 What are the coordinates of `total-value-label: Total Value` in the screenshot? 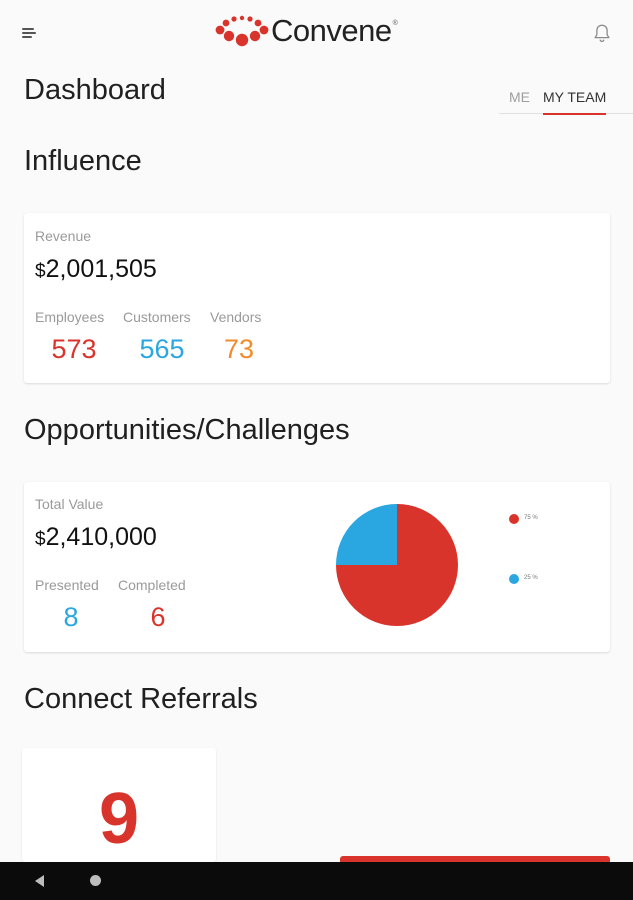 It's located at (69, 504).